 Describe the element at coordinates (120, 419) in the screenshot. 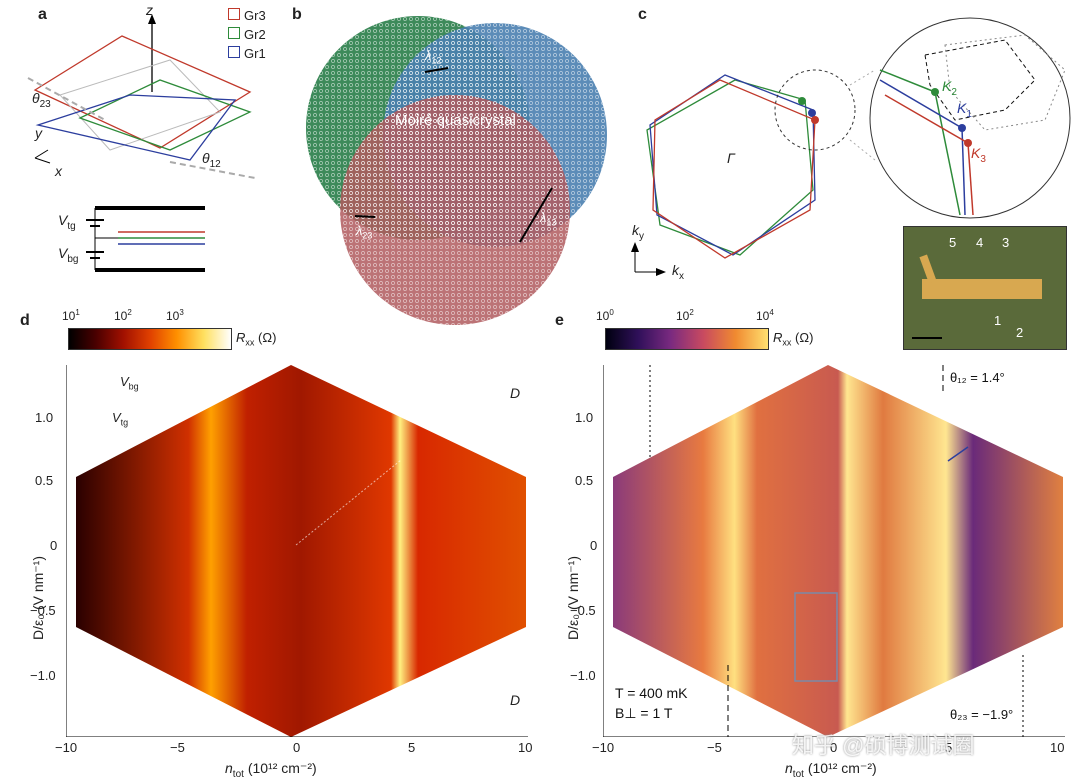

I see `vtg-arrow-label: Vtg` at that location.